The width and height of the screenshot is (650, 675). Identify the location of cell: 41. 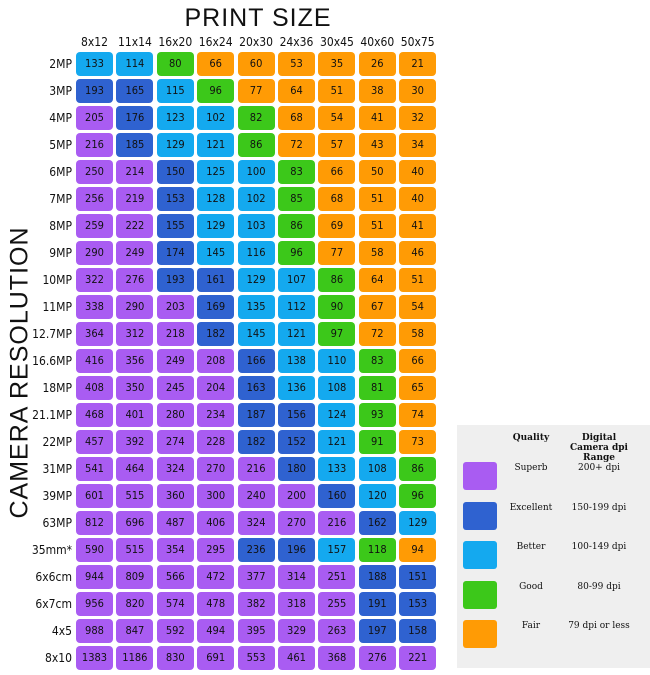
(418, 226).